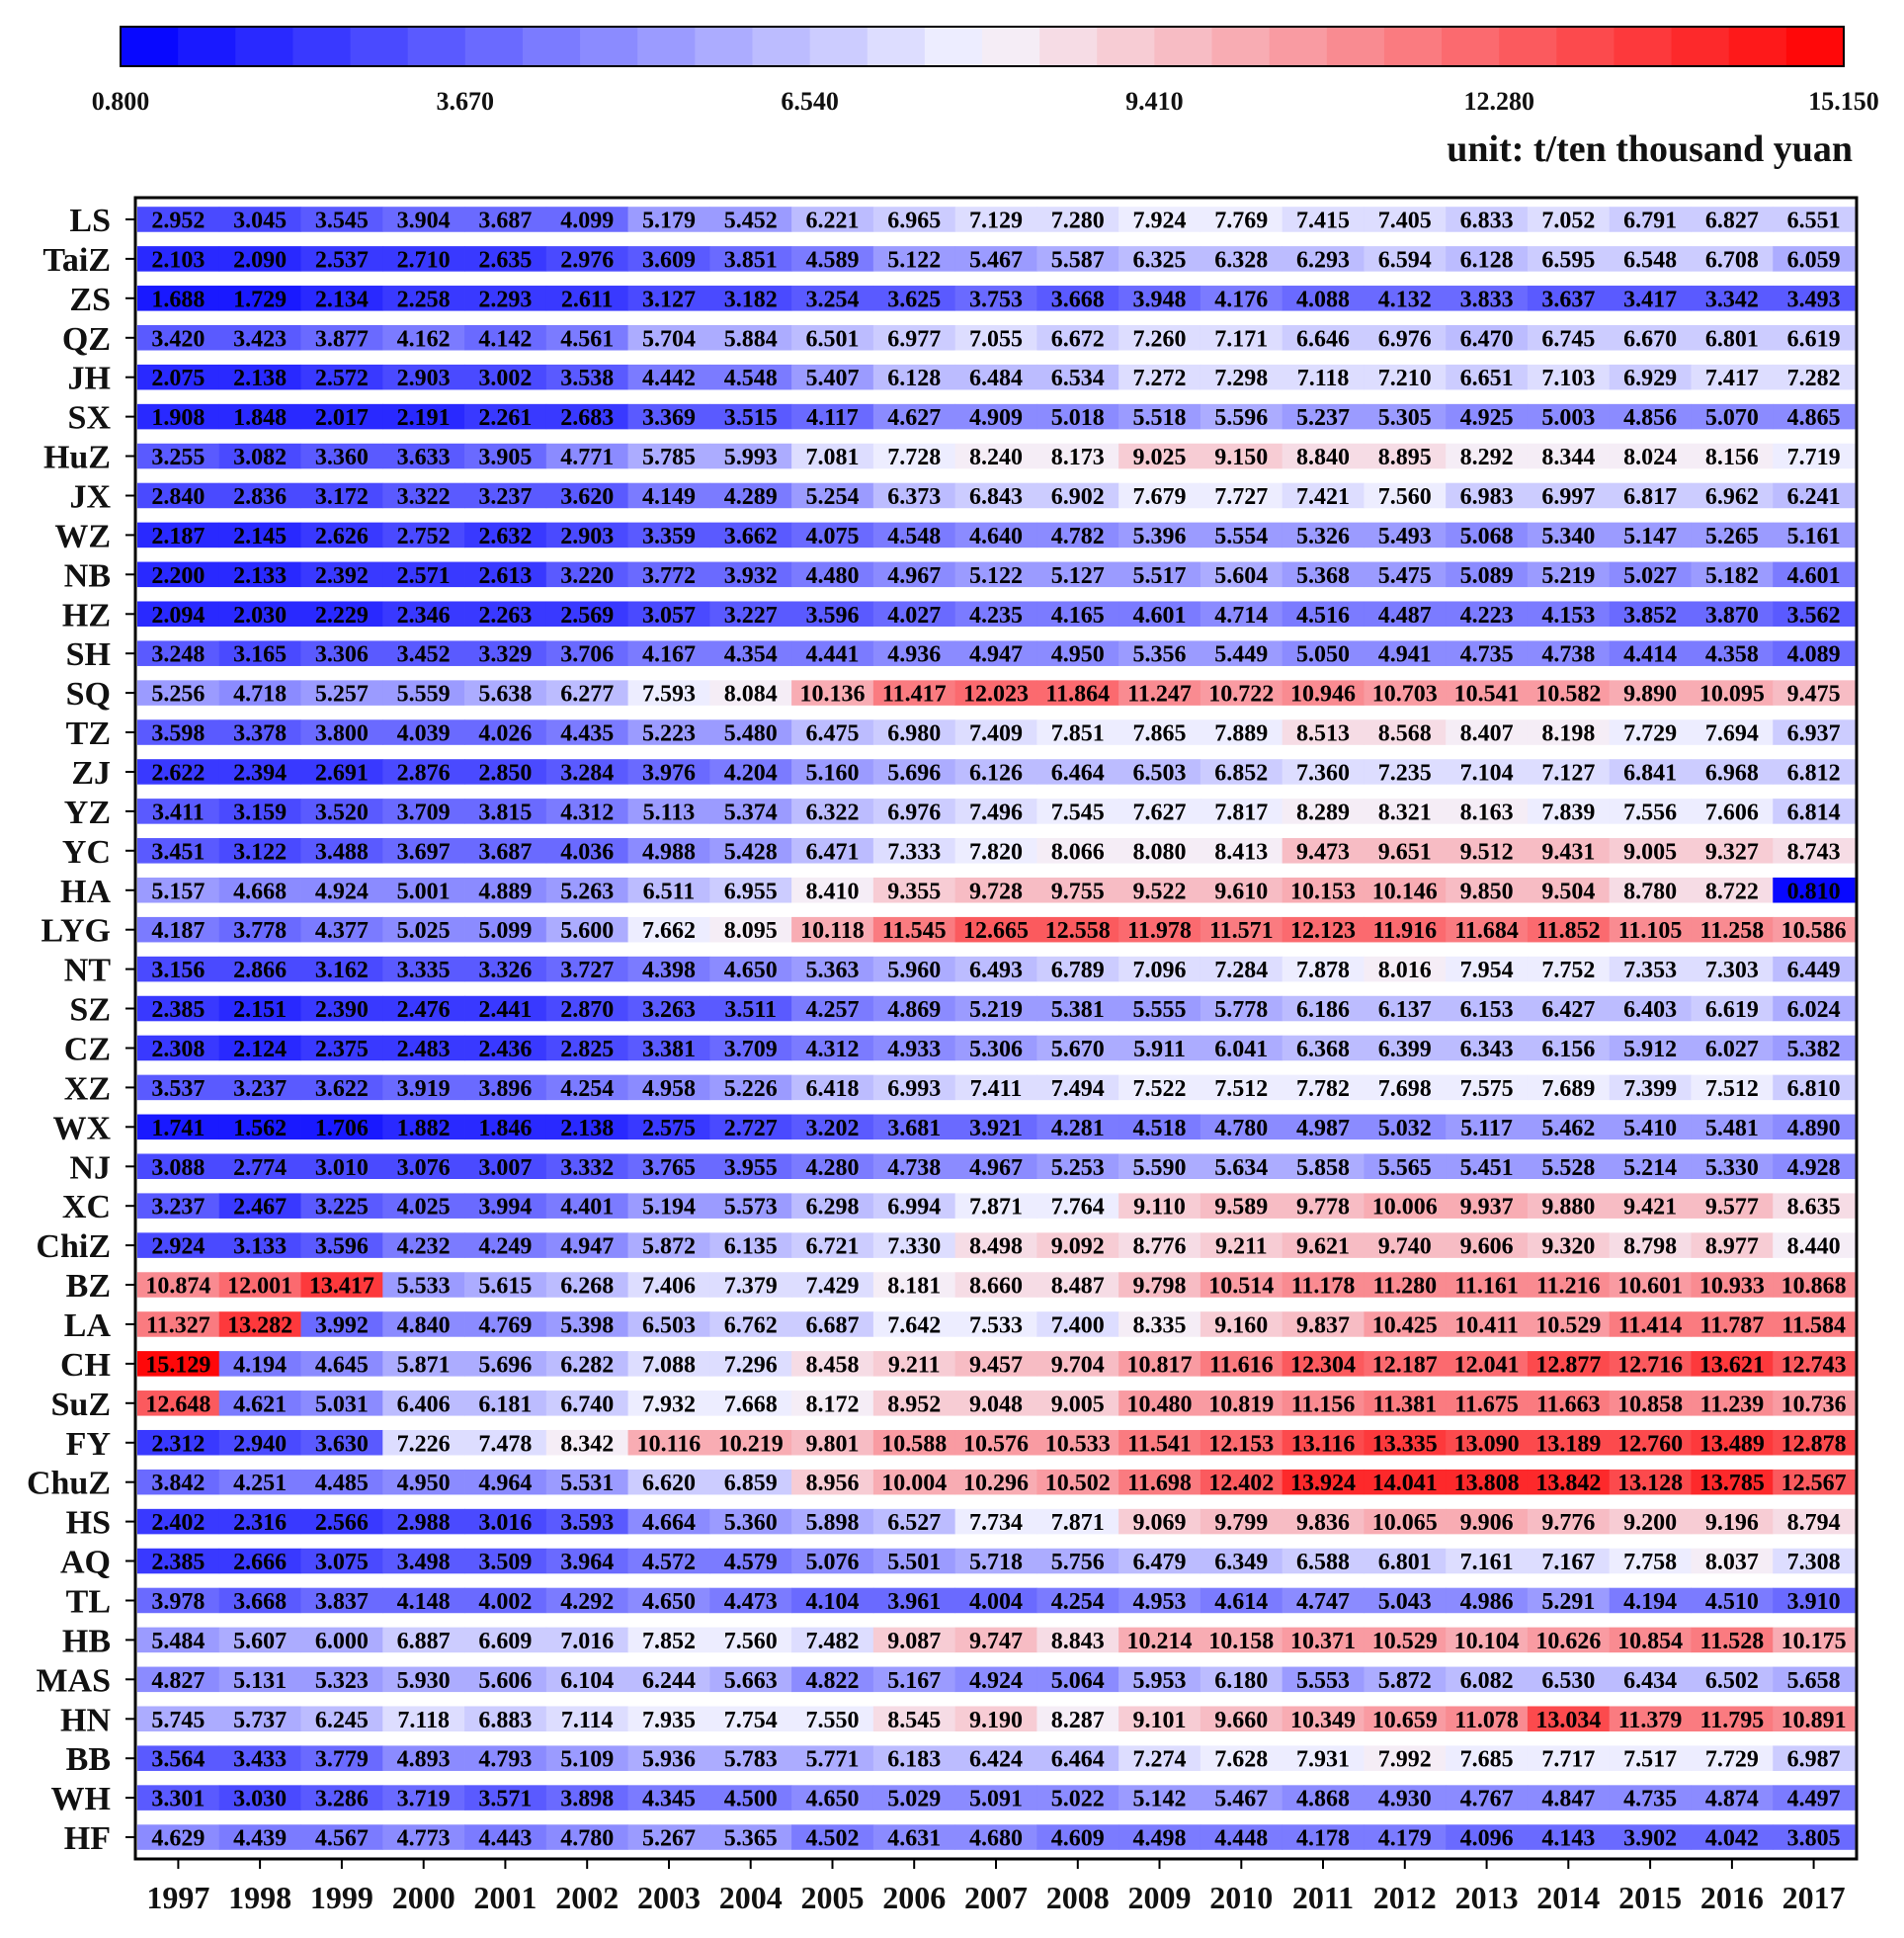 The width and height of the screenshot is (1904, 1938). Describe the element at coordinates (1568, 695) in the screenshot. I see `cell-value-label: 10.582` at that location.